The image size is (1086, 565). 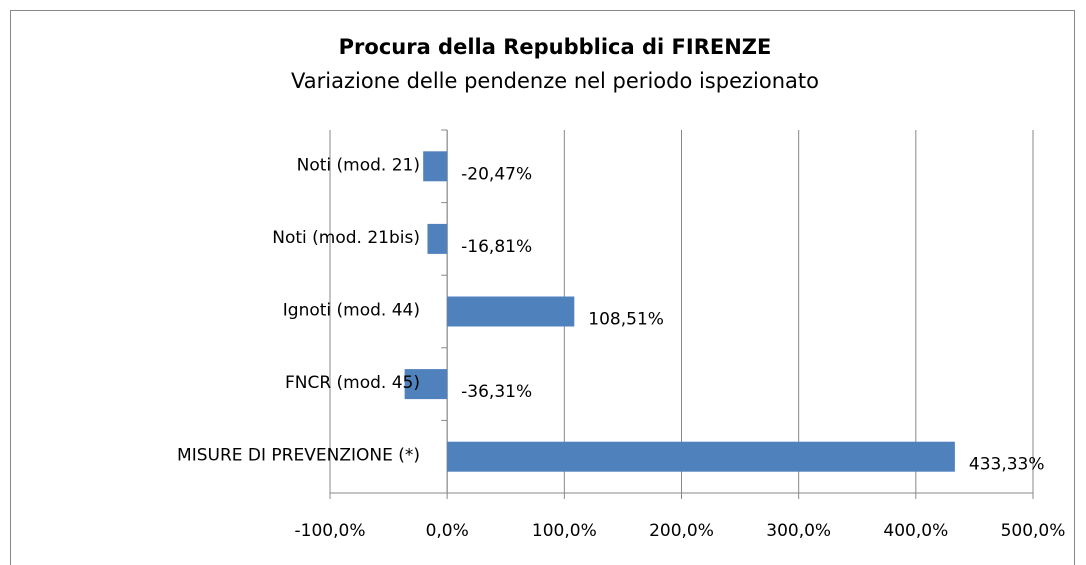 I want to click on y-tick-label: Ignoti (mod. 44), so click(x=351, y=311).